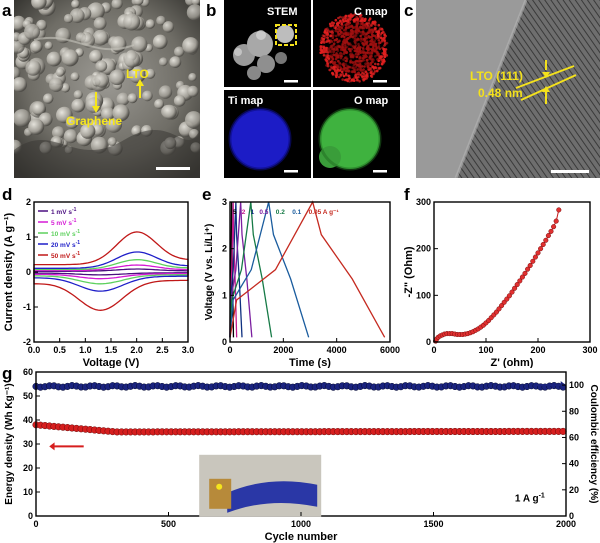 The image size is (600, 543). I want to click on panel-b-eds-maps: STEM C map Ti map O map, so click(312, 89).